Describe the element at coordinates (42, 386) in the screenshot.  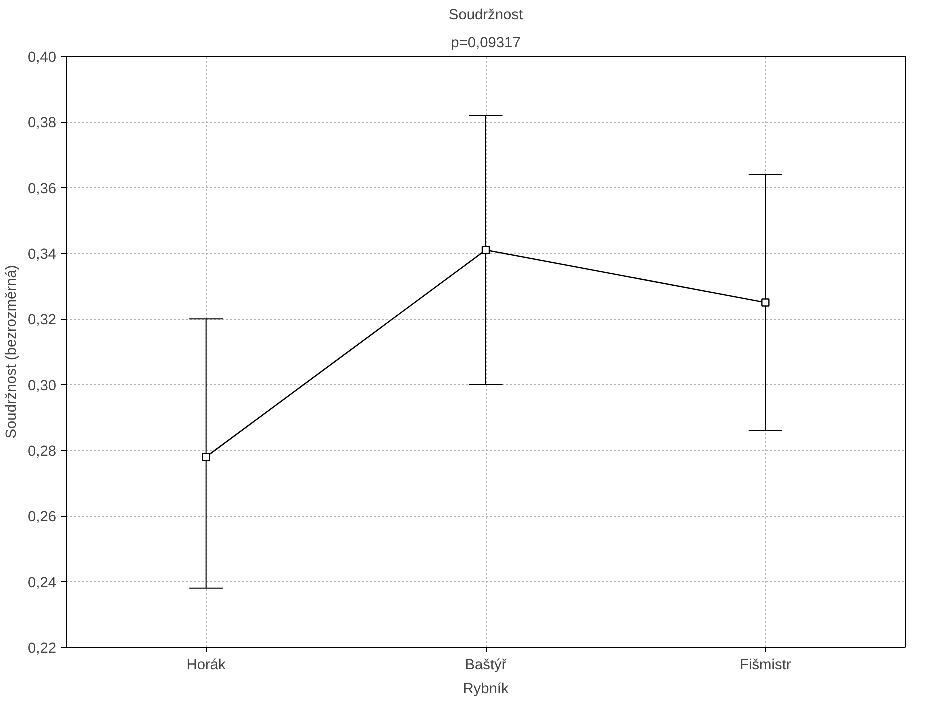
I see `y-tick-label: 0,30` at that location.